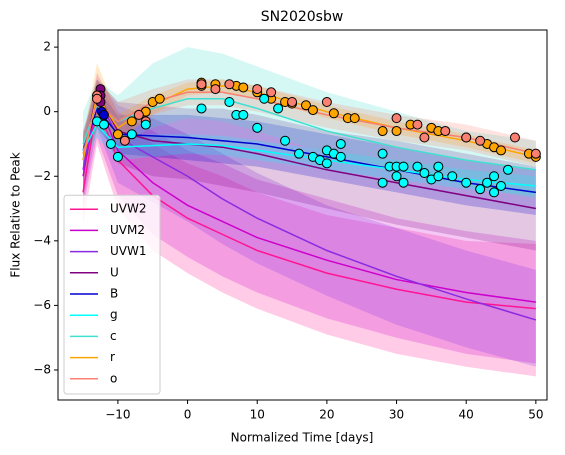  Describe the element at coordinates (302, 438) in the screenshot. I see `x-axis-label: Normalized Time [days]` at that location.